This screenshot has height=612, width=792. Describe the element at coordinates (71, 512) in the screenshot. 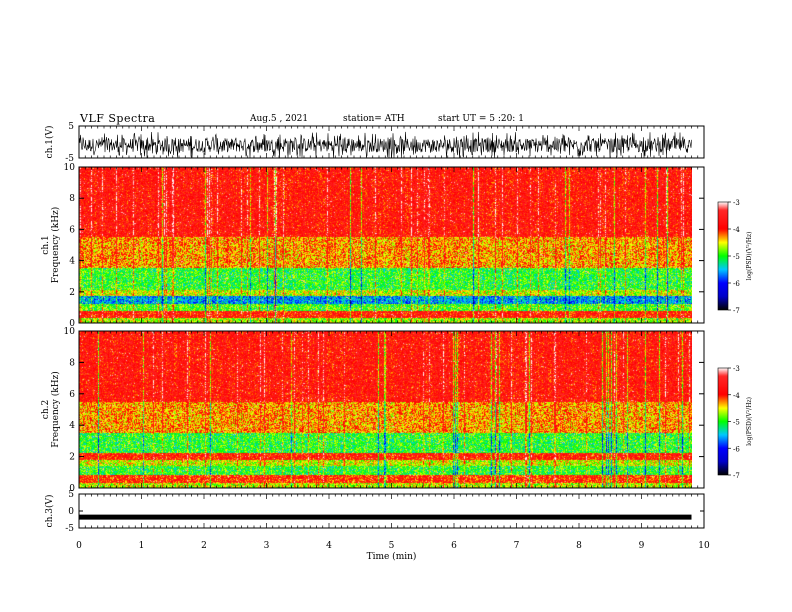

I see `ch3-waveform-ytick-label: 0` at that location.